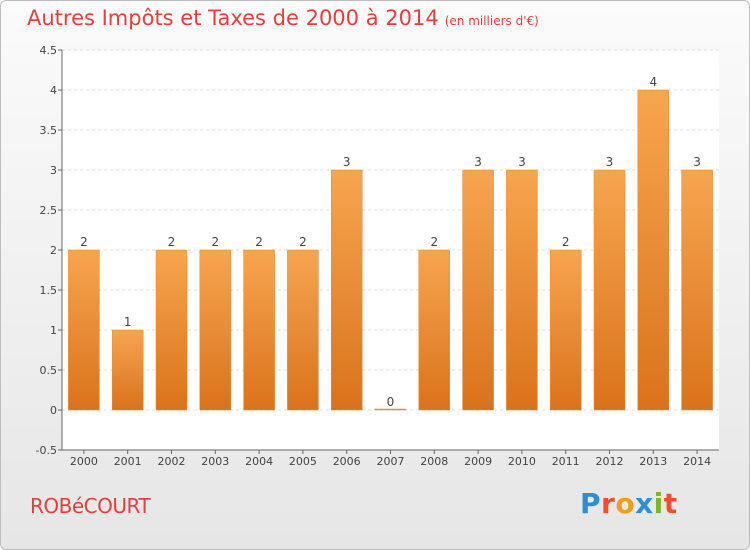 The width and height of the screenshot is (750, 550). I want to click on x-tick-label-2005: 2005, so click(303, 461).